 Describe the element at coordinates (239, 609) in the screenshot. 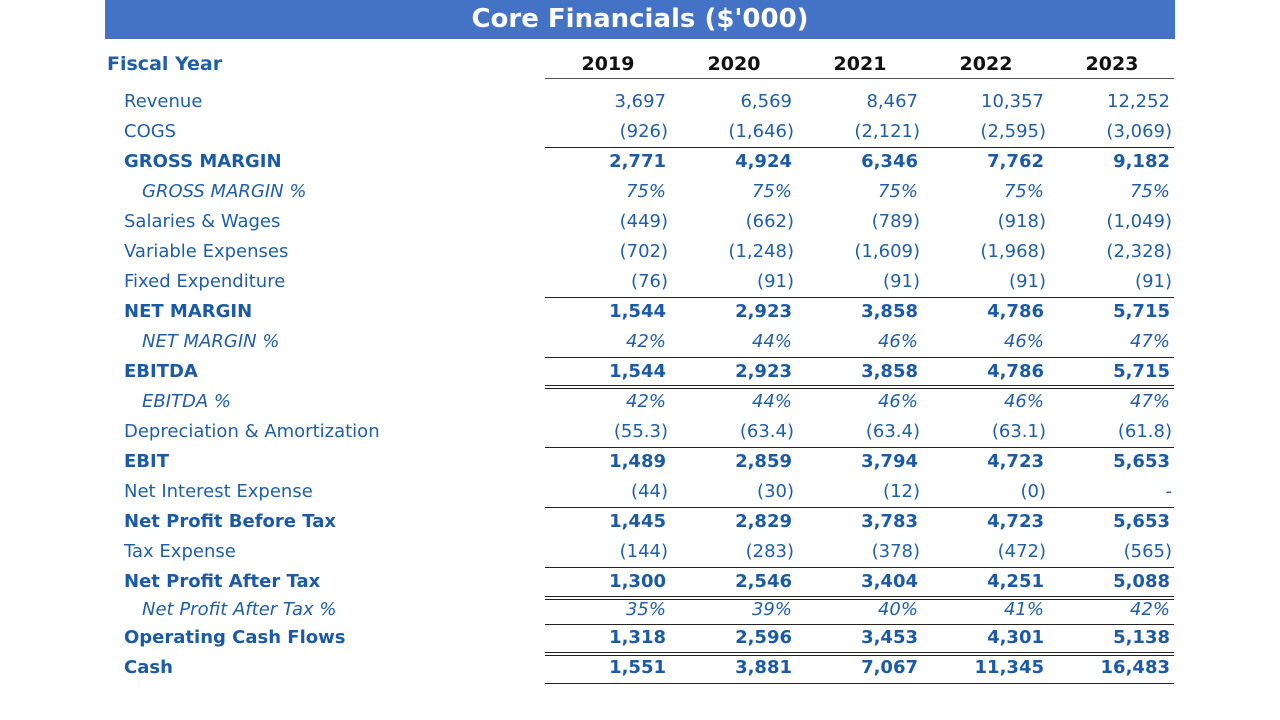

I see `row-label: Net Profit After Tax %` at that location.